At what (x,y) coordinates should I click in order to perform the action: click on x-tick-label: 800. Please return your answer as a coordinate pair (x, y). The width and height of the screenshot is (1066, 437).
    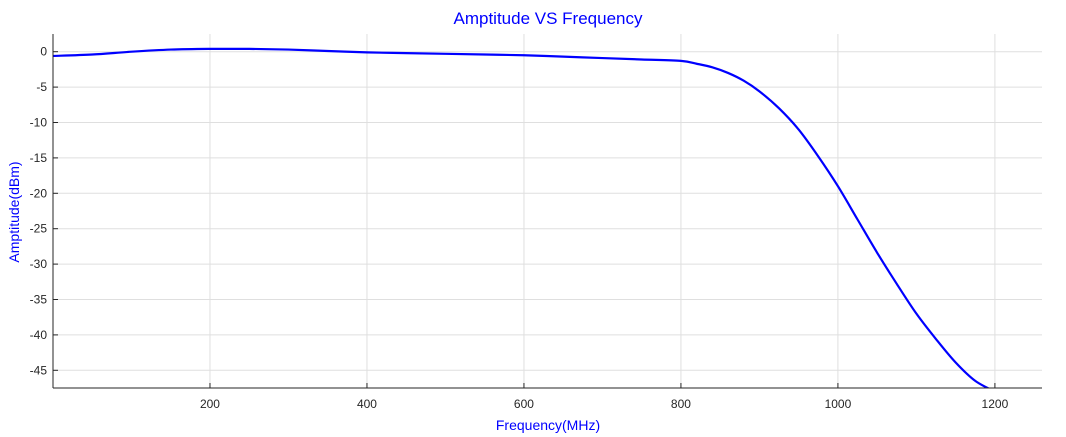
    Looking at the image, I should click on (681, 404).